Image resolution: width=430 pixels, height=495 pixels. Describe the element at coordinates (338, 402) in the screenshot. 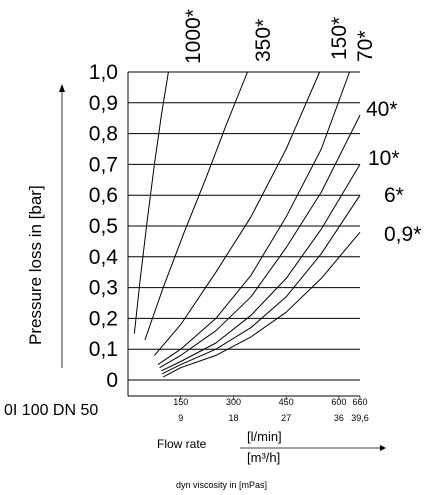

I see `x-tick-label-lmin: 600` at that location.